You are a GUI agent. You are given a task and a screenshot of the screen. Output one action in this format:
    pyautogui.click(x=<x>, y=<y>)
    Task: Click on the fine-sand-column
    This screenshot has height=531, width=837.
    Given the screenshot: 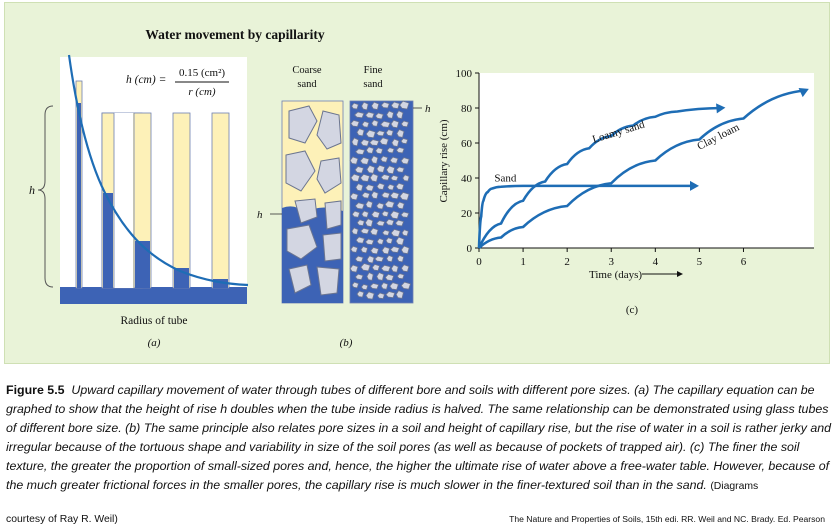 What is the action you would take?
    pyautogui.click(x=381, y=202)
    